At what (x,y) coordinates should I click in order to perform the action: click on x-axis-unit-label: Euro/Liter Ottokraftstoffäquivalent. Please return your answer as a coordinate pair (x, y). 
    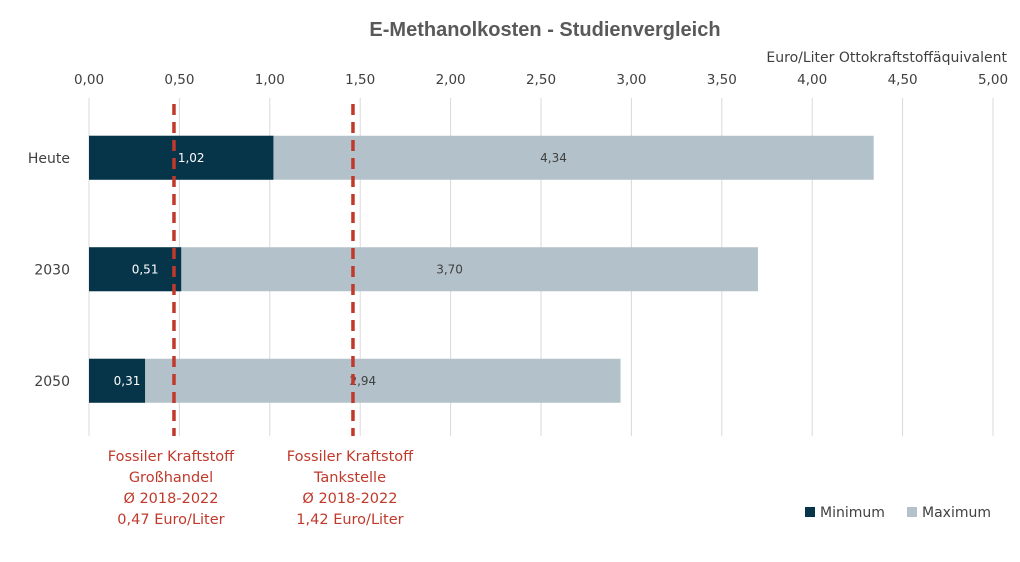
    Looking at the image, I should click on (886, 58).